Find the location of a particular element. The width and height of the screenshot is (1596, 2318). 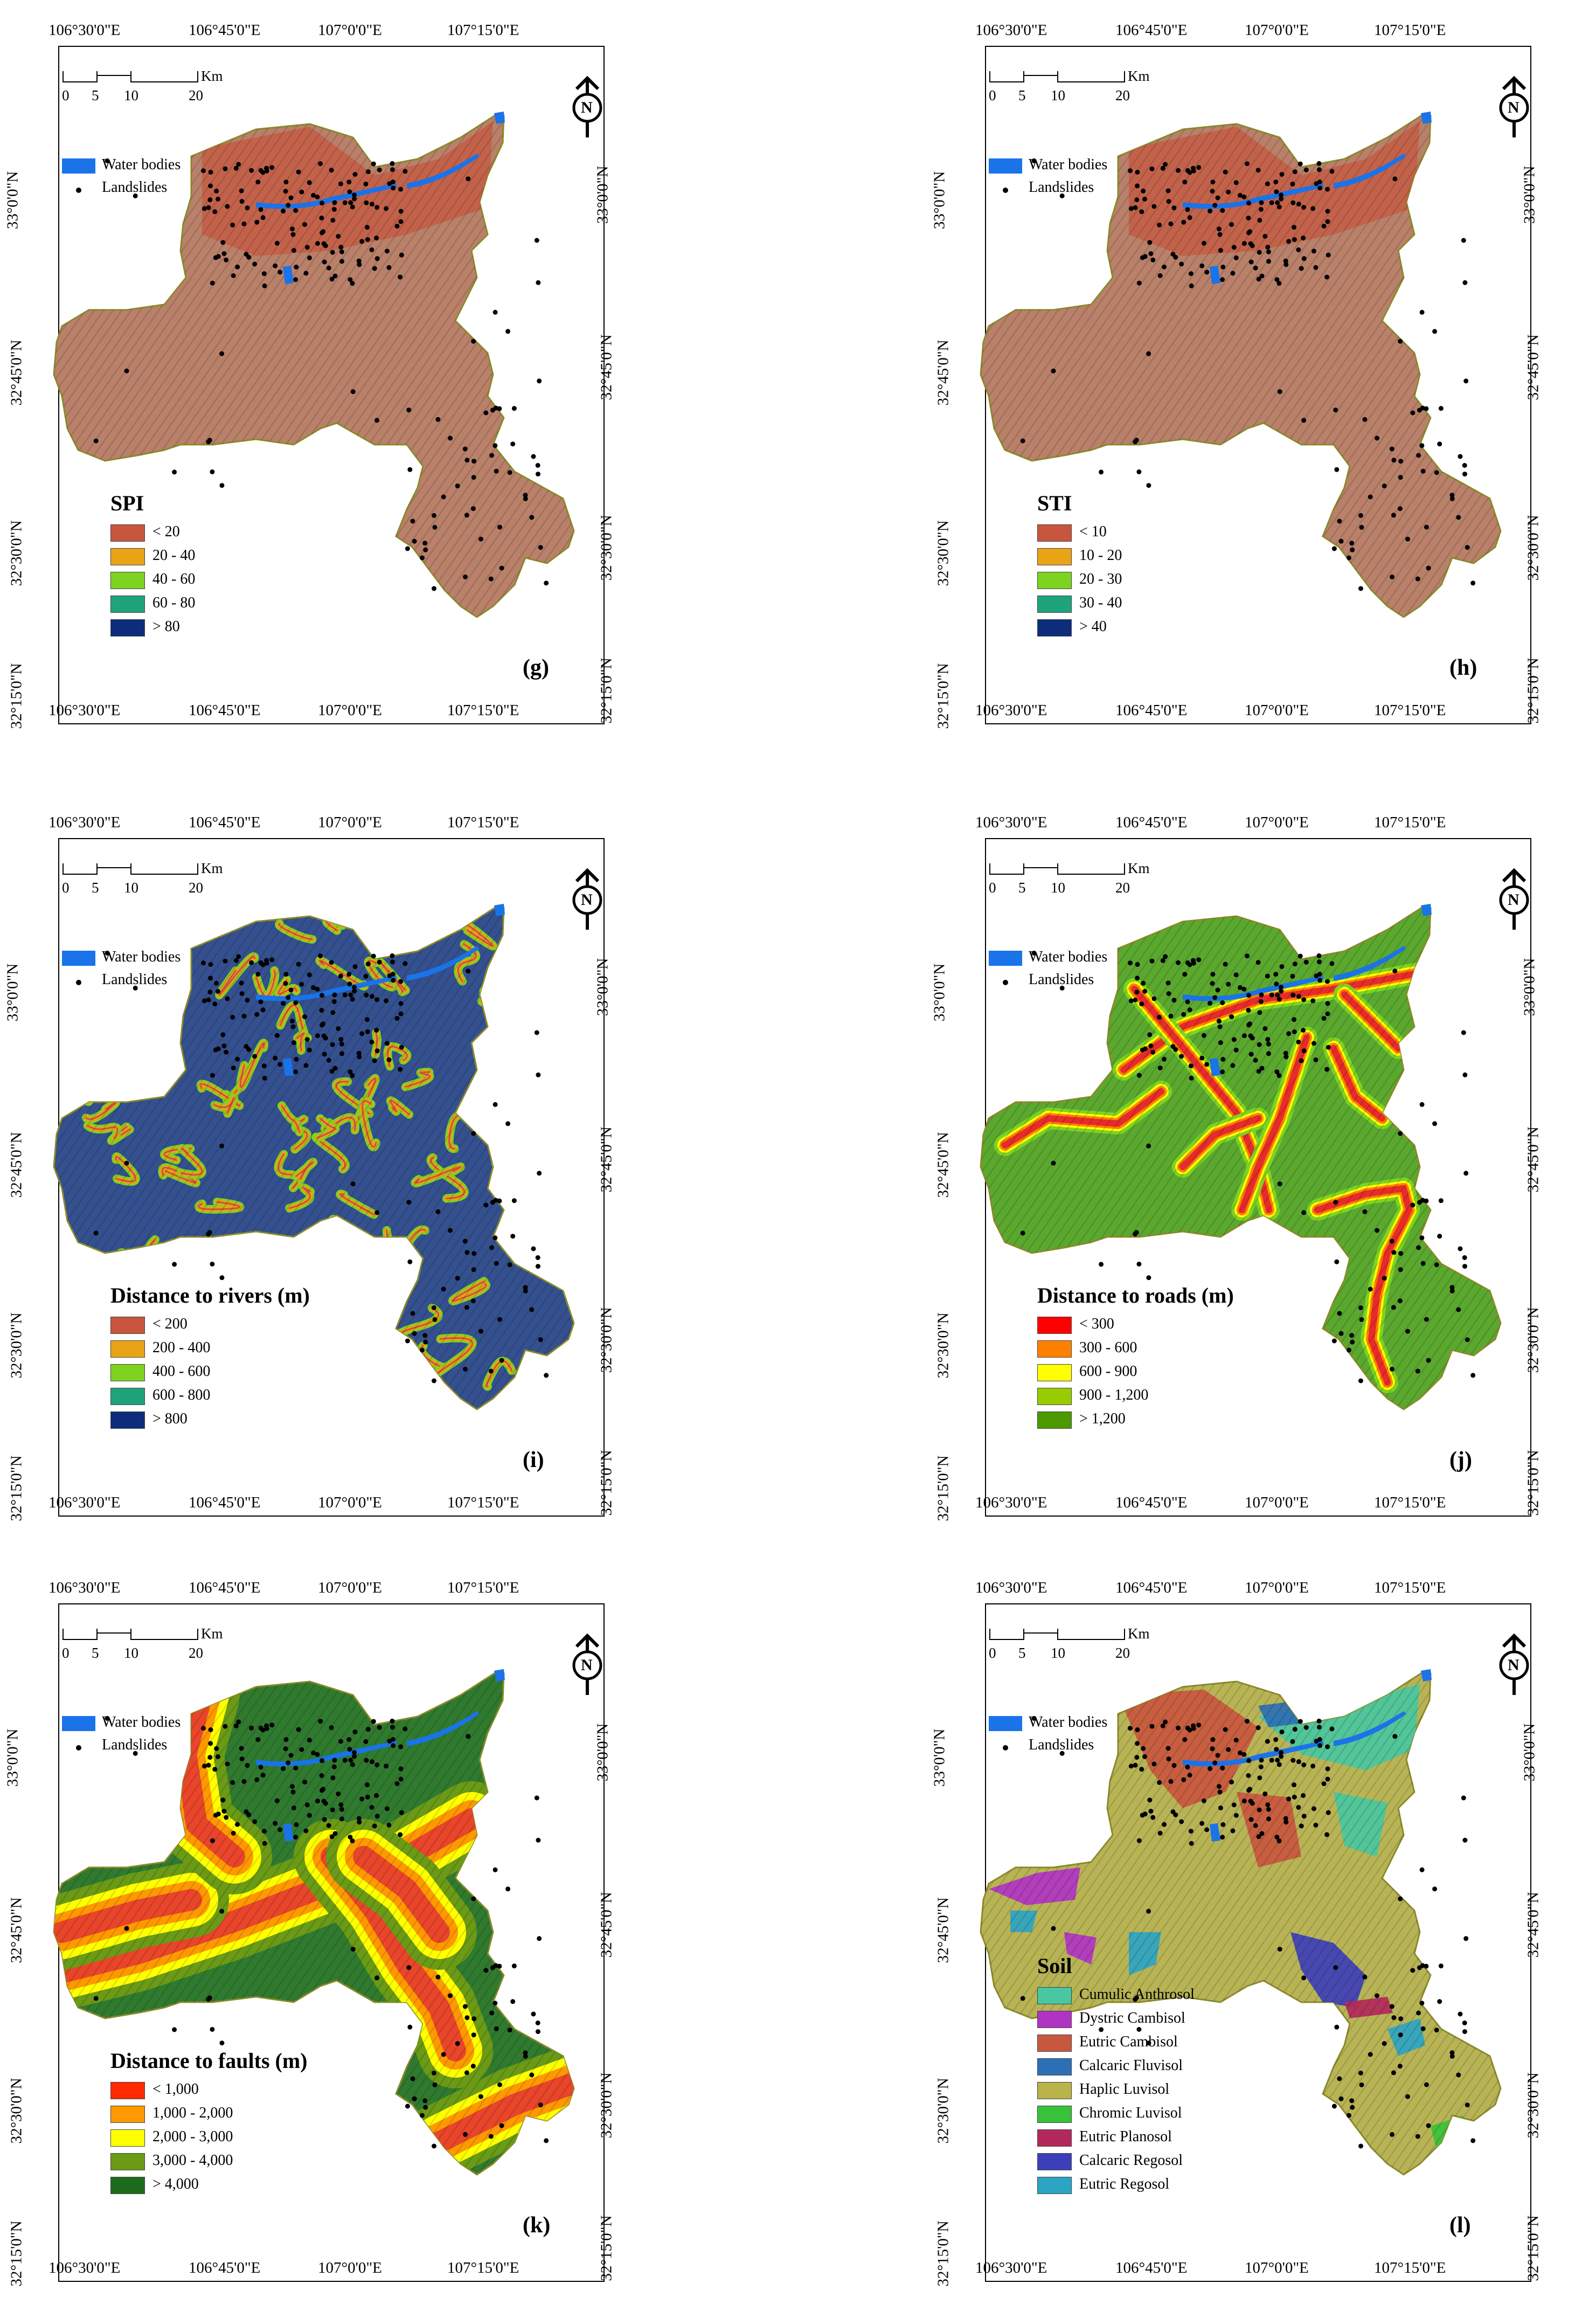

legend-item: < 10 is located at coordinates (1072, 533).